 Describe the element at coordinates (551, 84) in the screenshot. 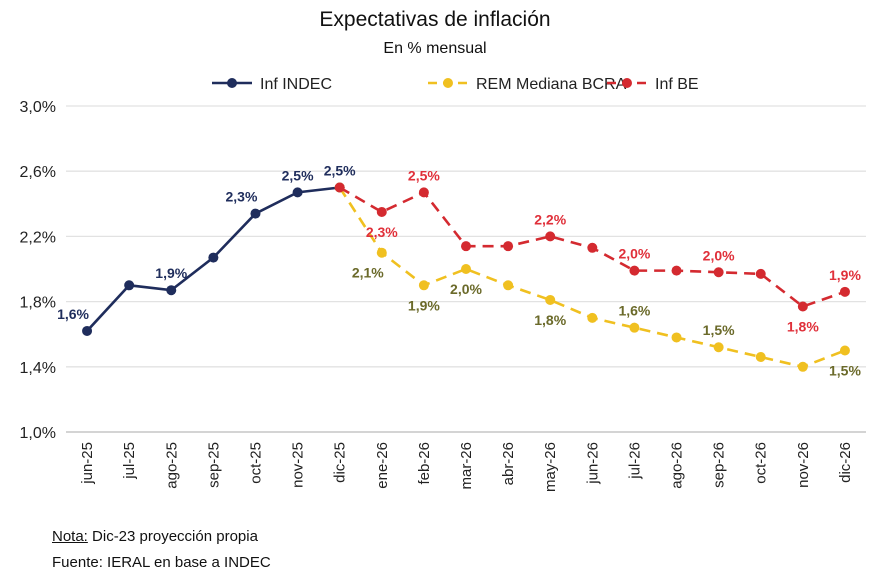

I see `legend-label: REM Mediana BCRA` at that location.